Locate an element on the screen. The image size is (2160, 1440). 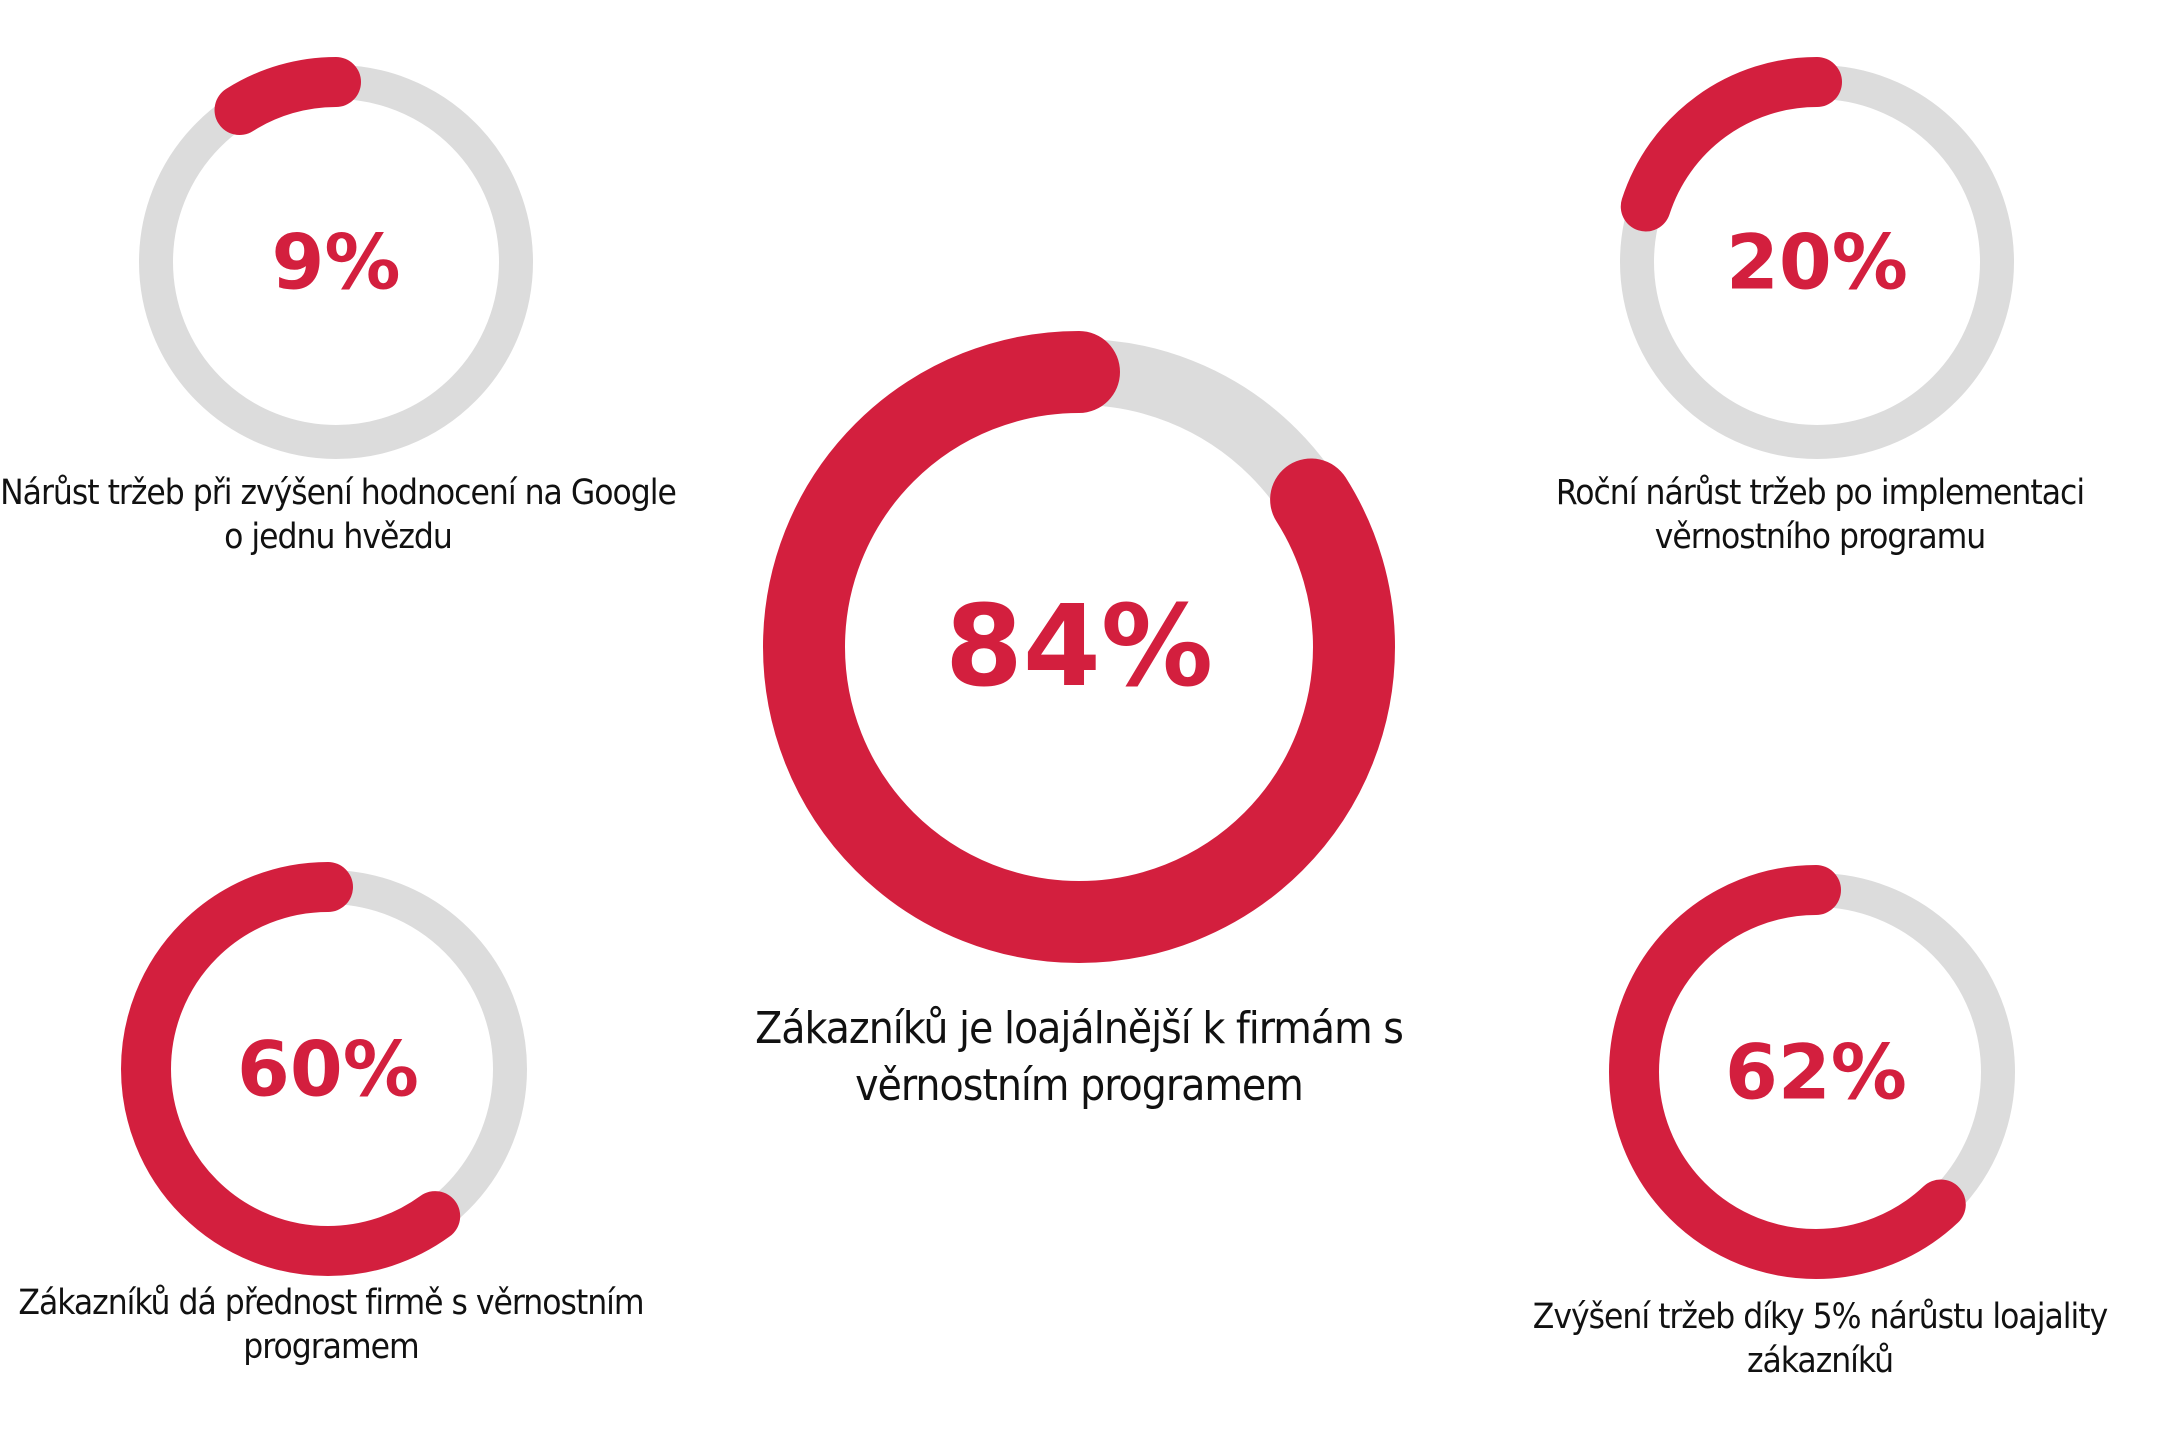
donut-revenue: 62% is located at coordinates (1816, 1072).